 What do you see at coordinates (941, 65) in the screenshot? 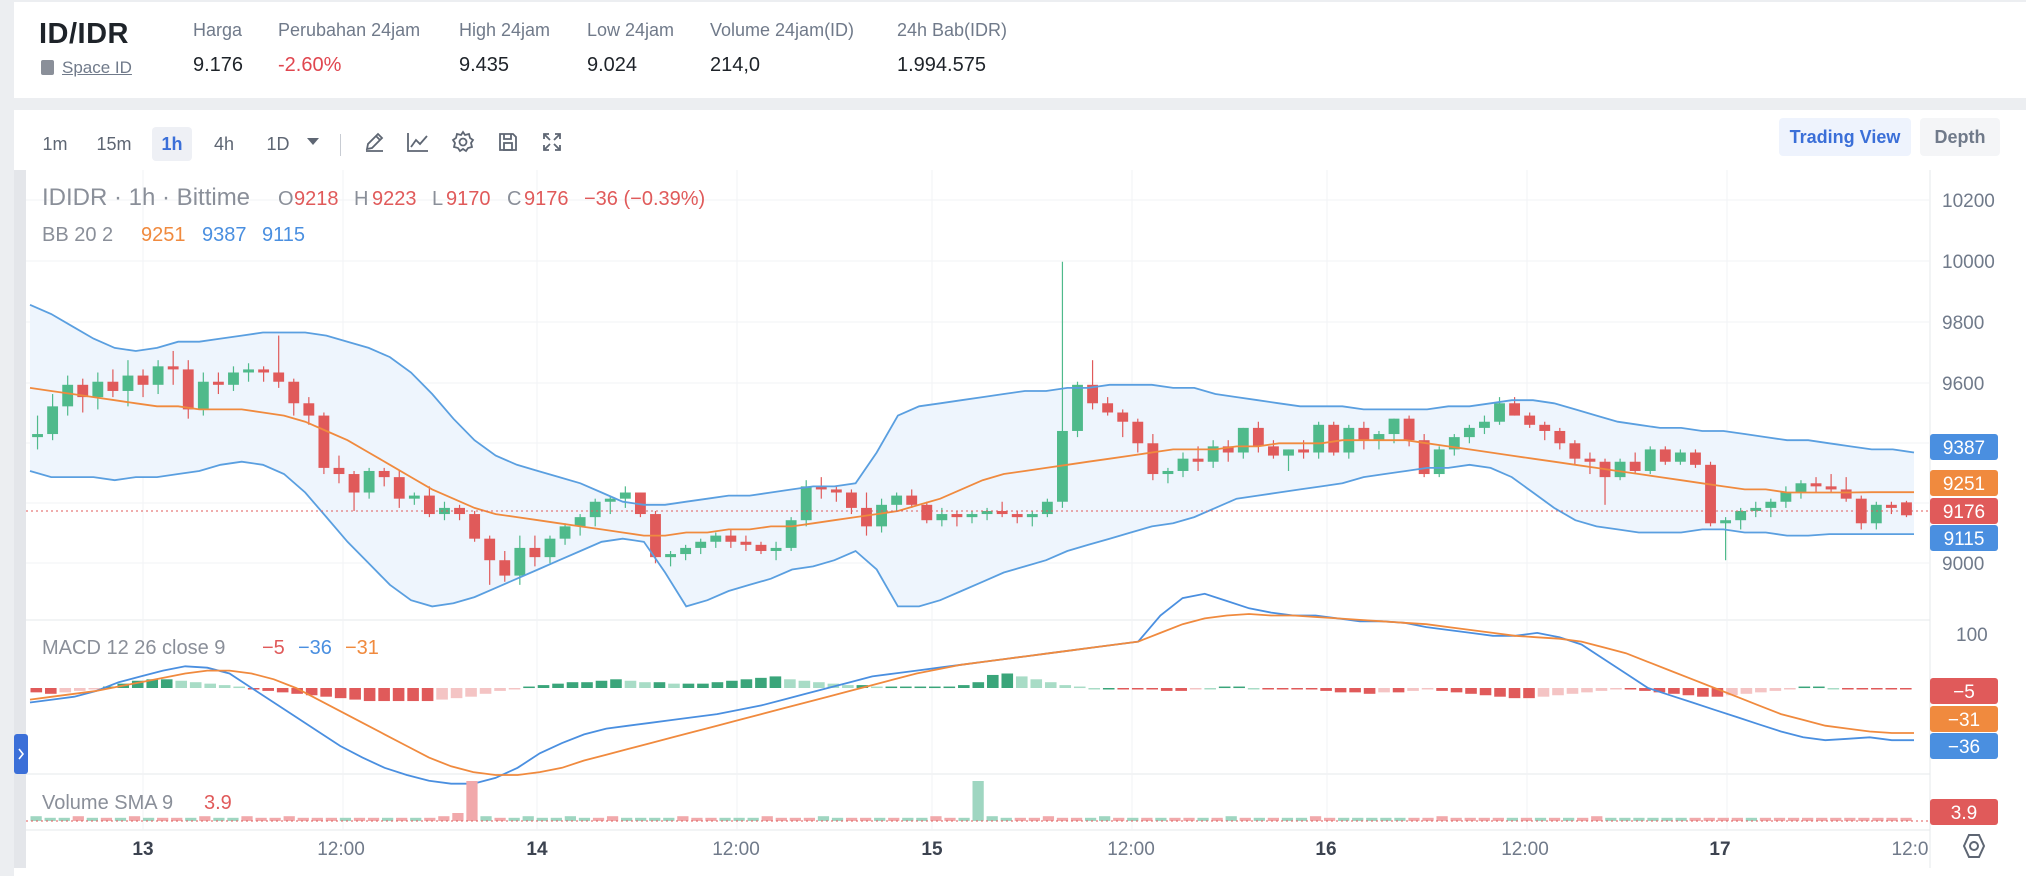
I see `stat-value: 1.994.575` at bounding box center [941, 65].